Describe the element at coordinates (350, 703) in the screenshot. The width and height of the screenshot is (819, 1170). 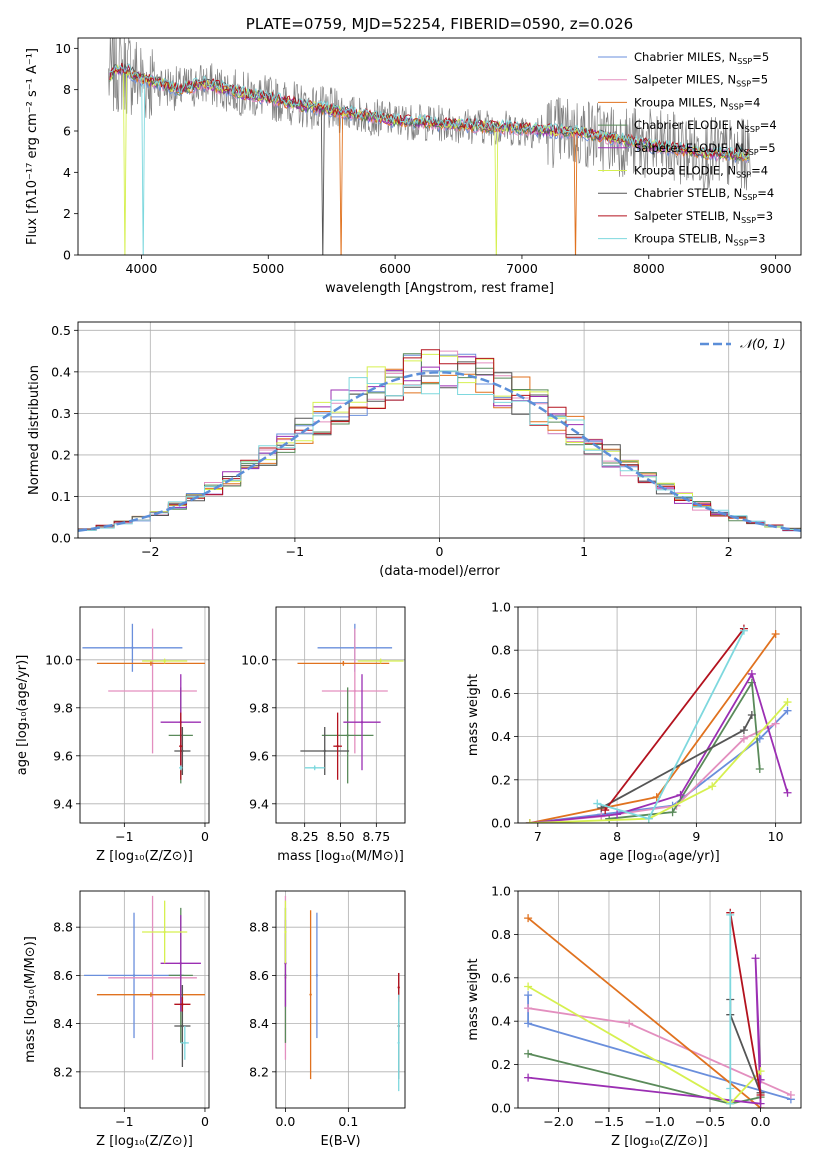
I see `age_vs_mass-plot-area` at that location.